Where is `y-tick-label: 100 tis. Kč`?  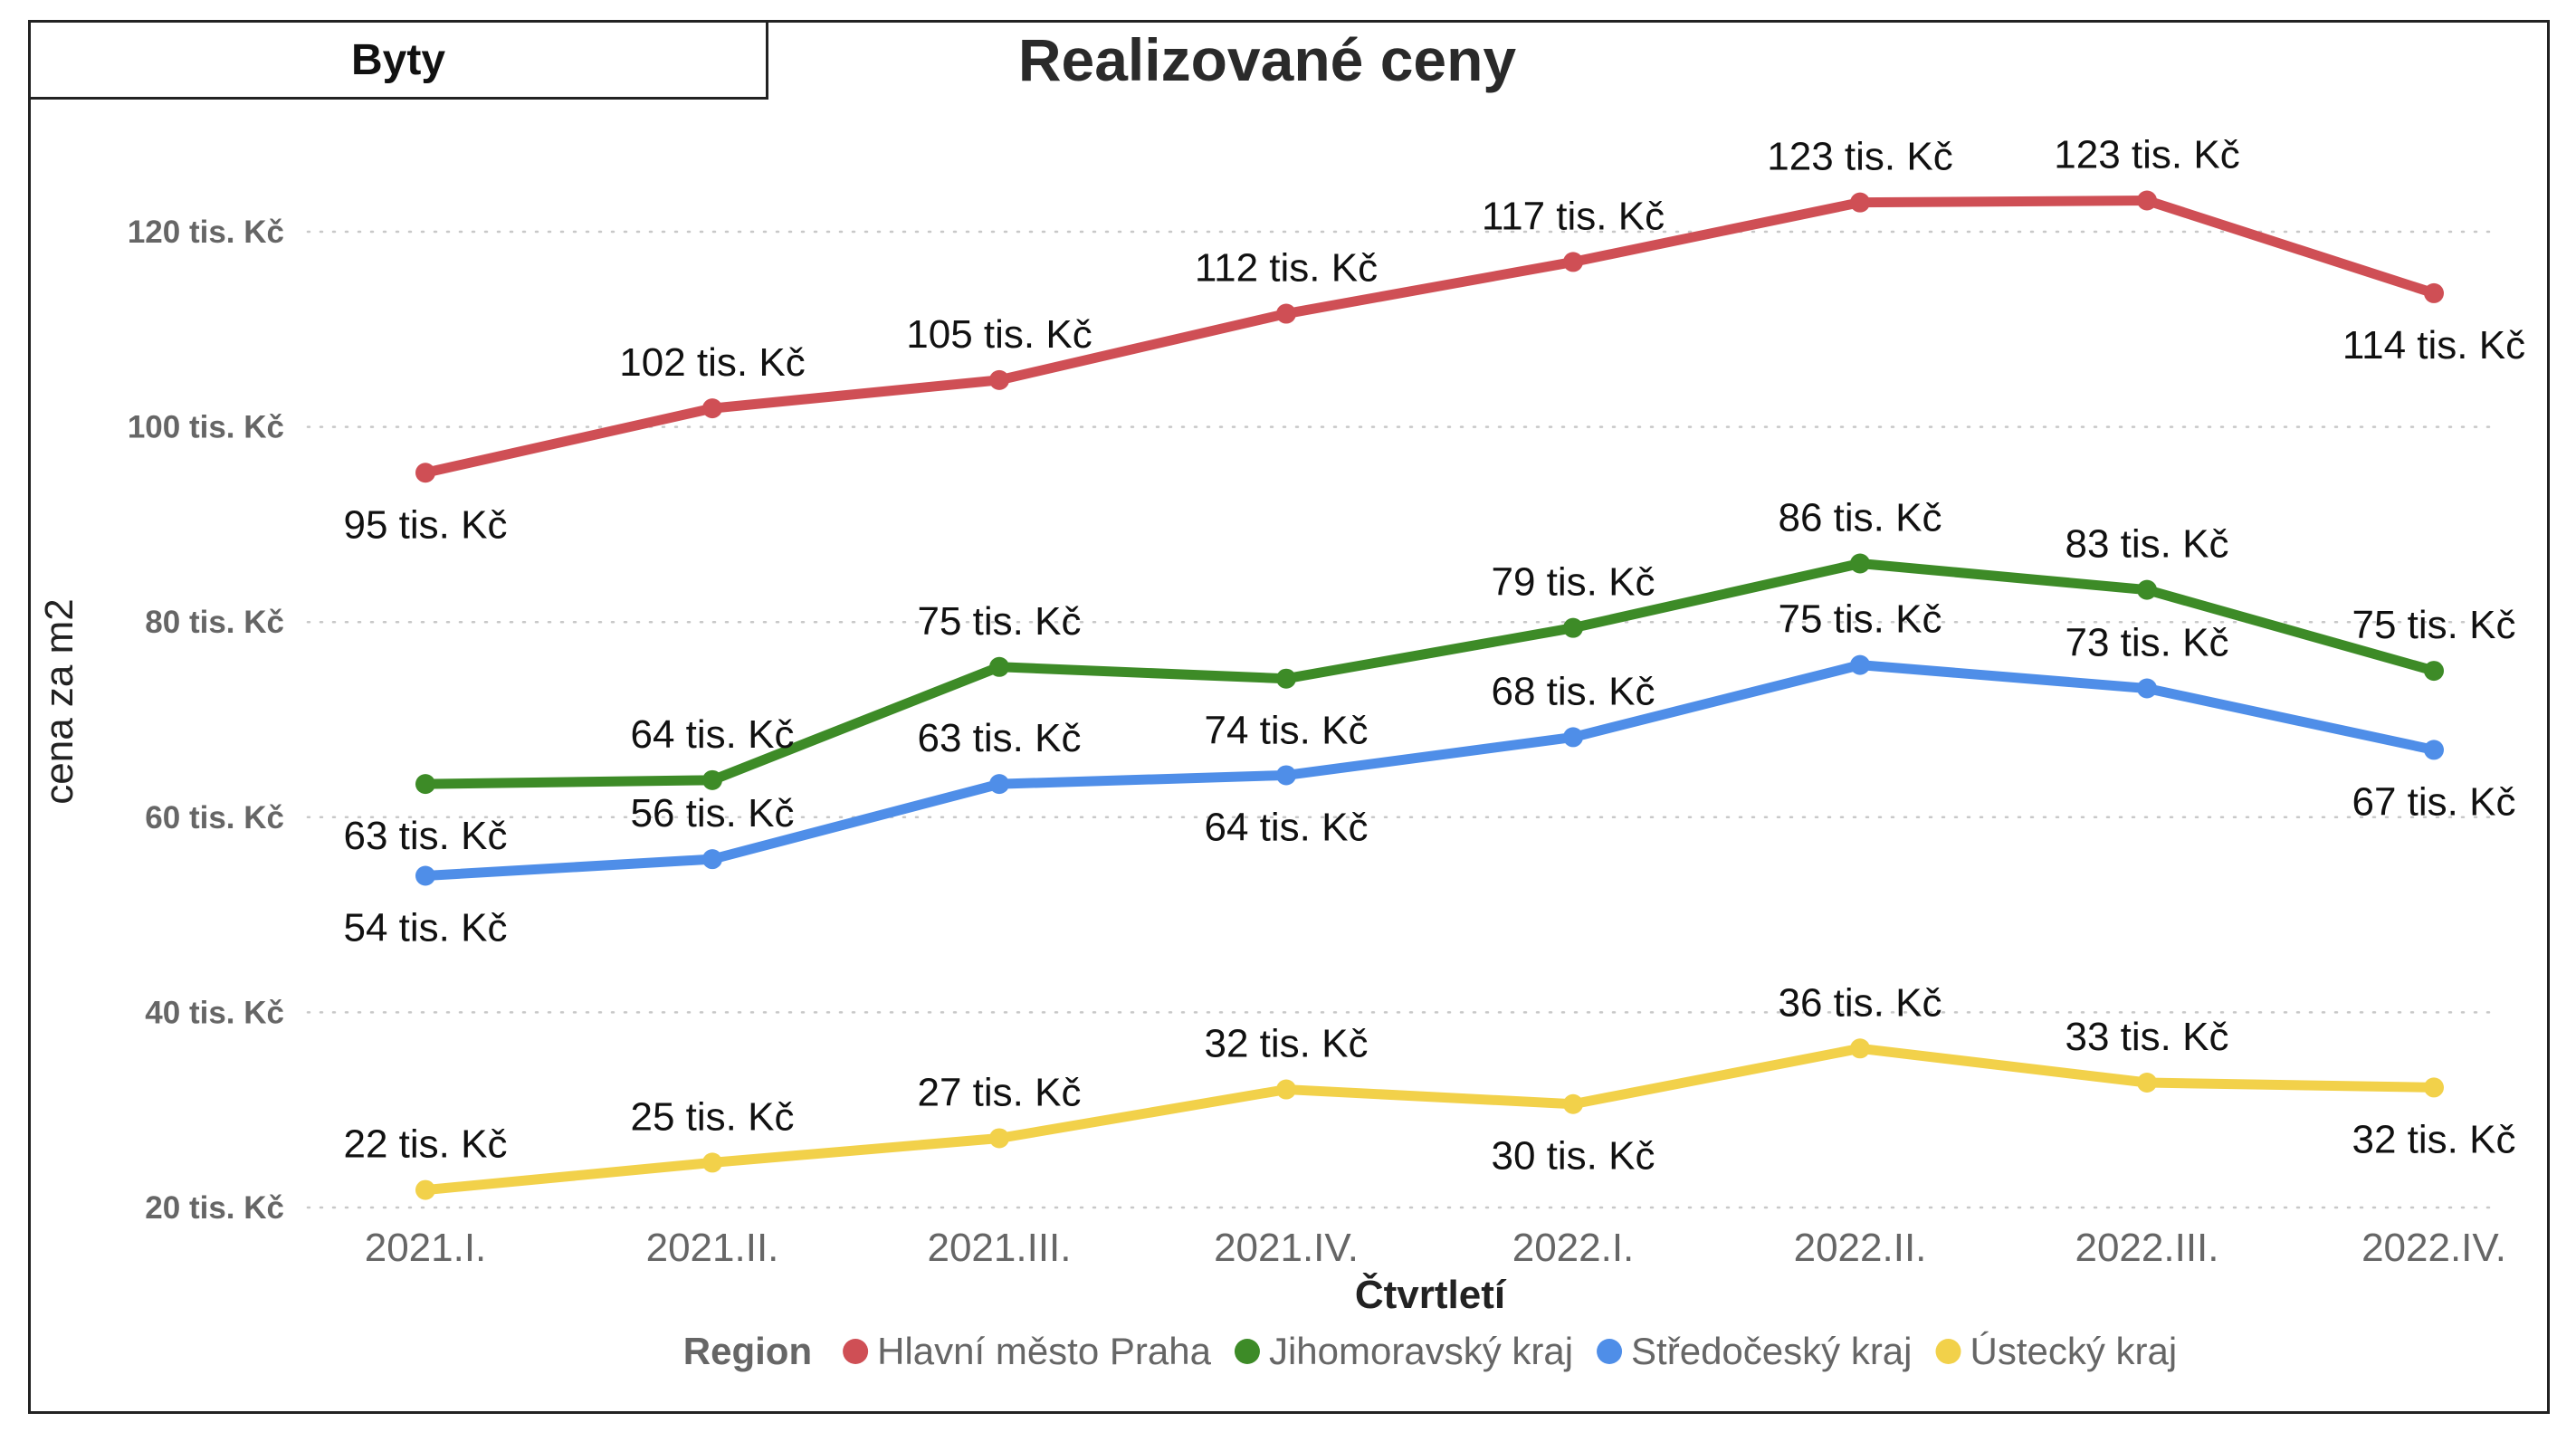 y-tick-label: 100 tis. Kč is located at coordinates (206, 427).